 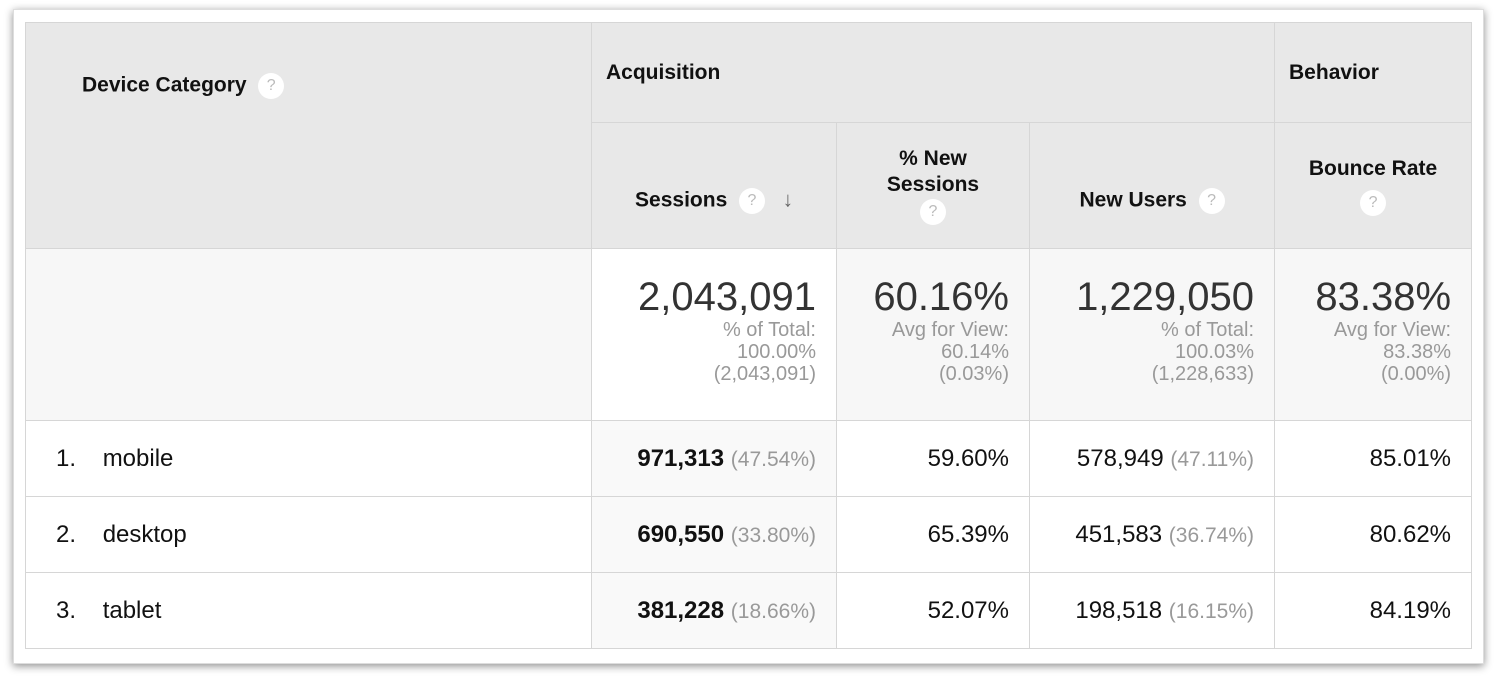 What do you see at coordinates (714, 458) in the screenshot?
I see `sessions-cell: 971,313 (47.54%)` at bounding box center [714, 458].